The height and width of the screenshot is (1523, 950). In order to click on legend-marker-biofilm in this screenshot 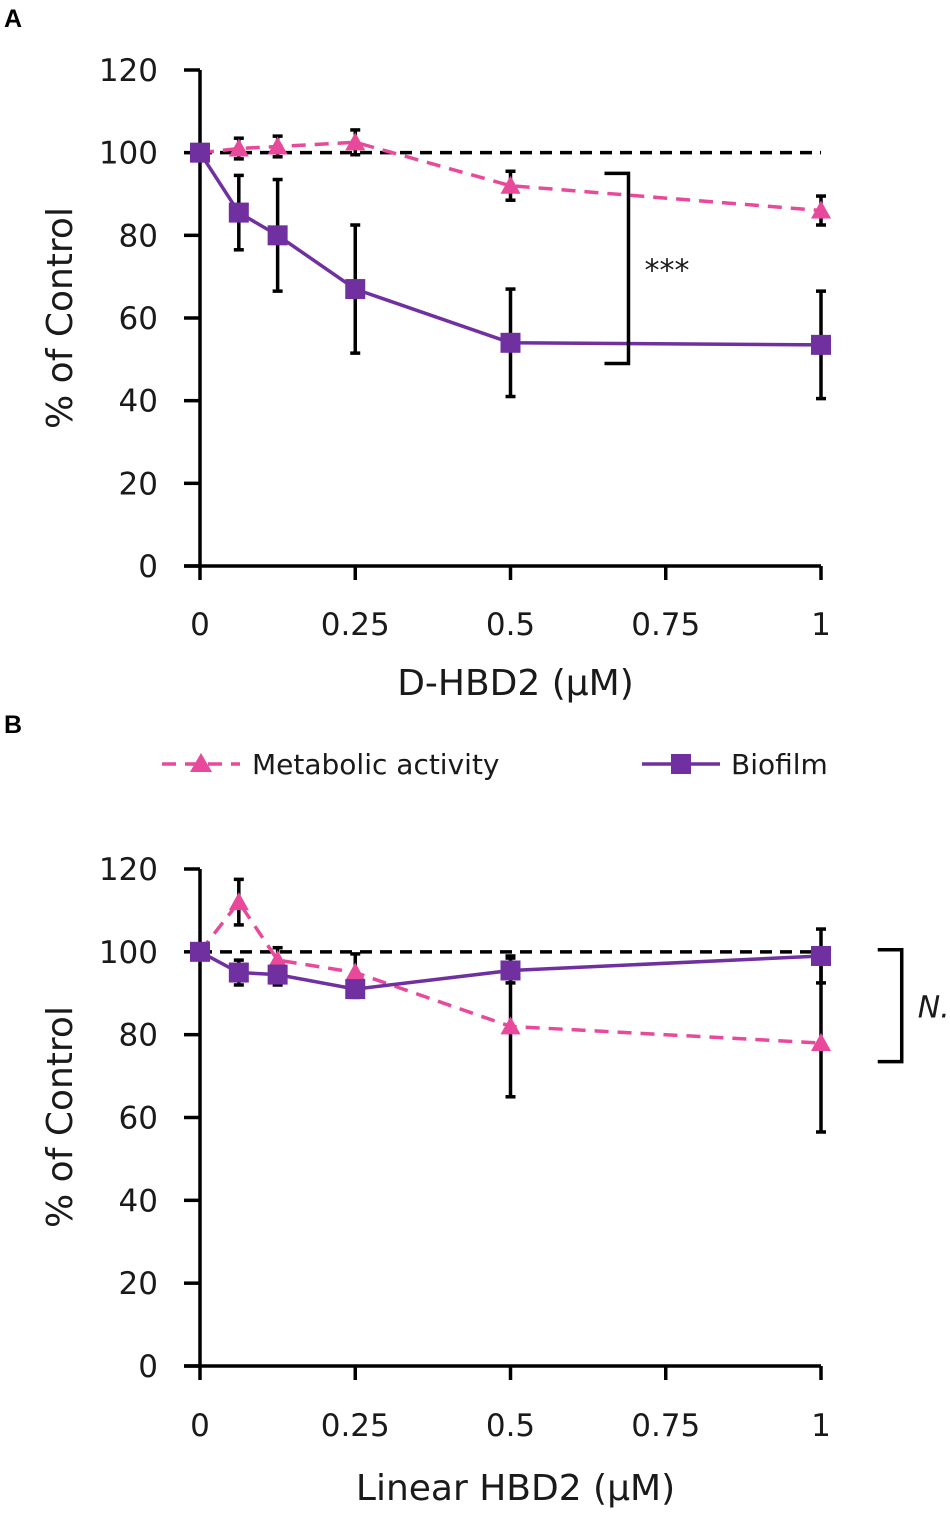, I will do `click(681, 764)`.